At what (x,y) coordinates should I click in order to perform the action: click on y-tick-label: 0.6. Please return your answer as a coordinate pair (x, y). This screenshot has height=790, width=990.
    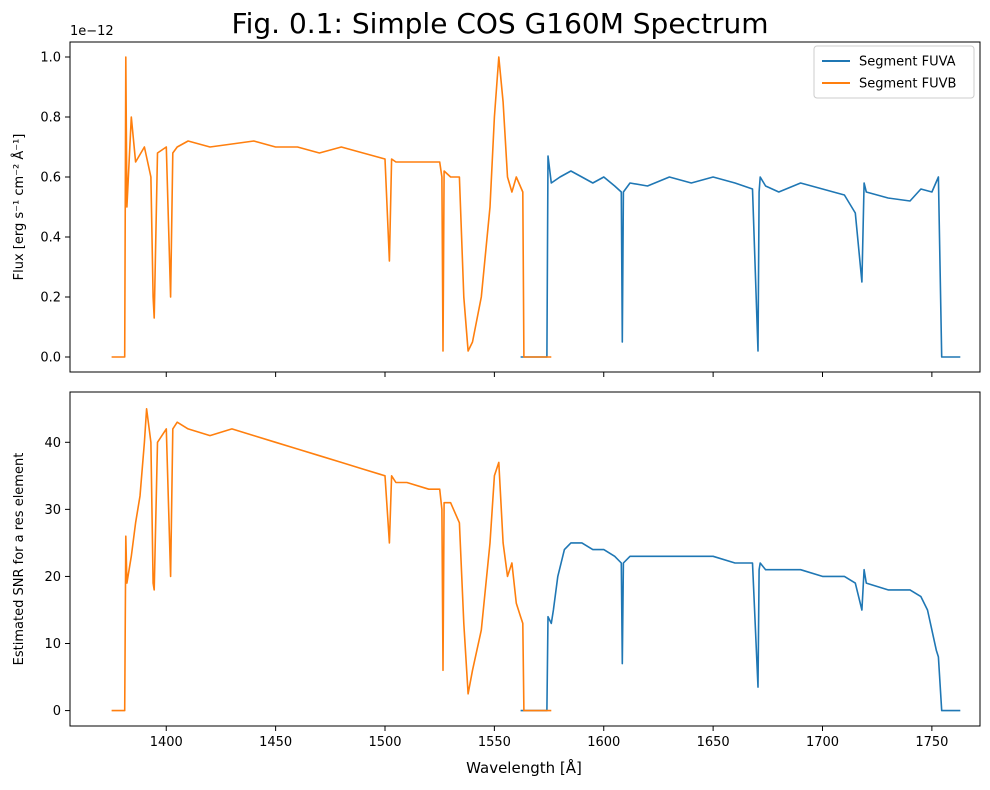
    Looking at the image, I should click on (50, 178).